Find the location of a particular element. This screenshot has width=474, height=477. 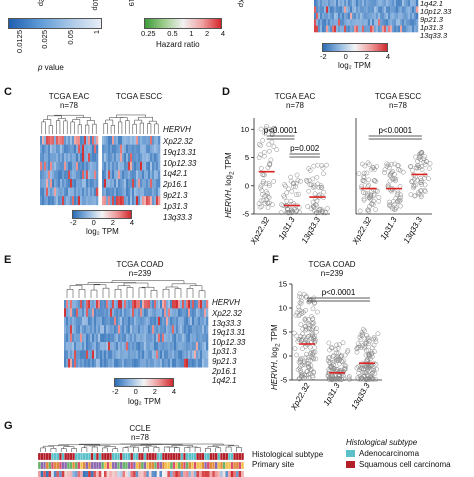

e-tpm-tick-2: 0 is located at coordinates (135, 391).